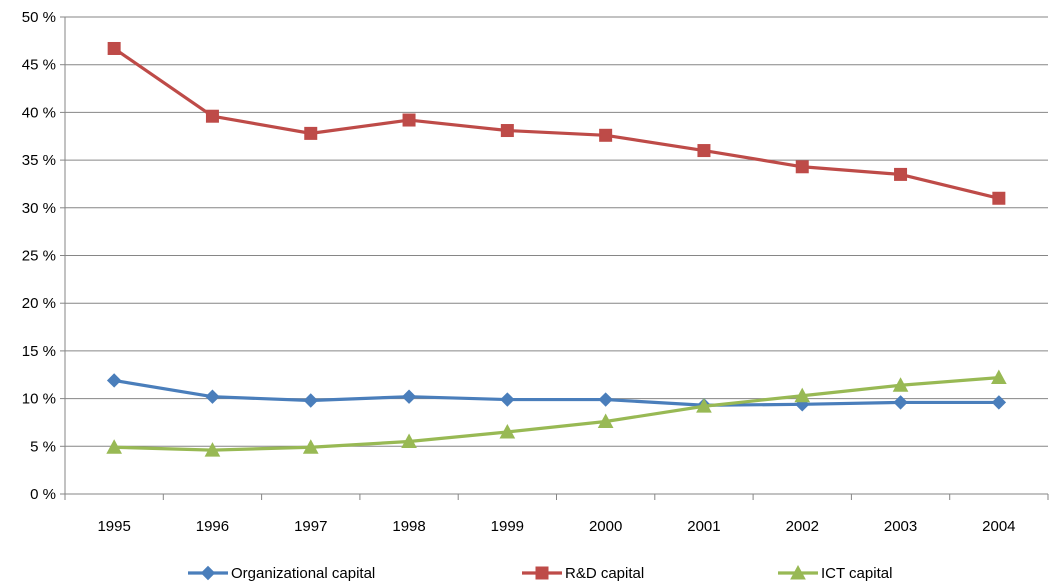 The image size is (1052, 584). Describe the element at coordinates (998, 526) in the screenshot. I see `x-tick-label: 2004` at that location.